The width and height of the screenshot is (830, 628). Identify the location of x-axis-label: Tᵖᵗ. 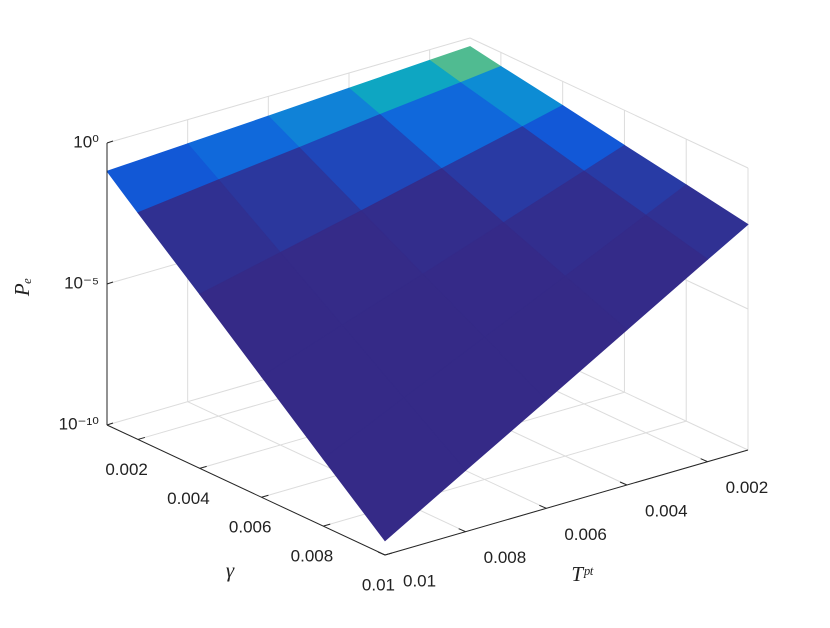
(582, 574).